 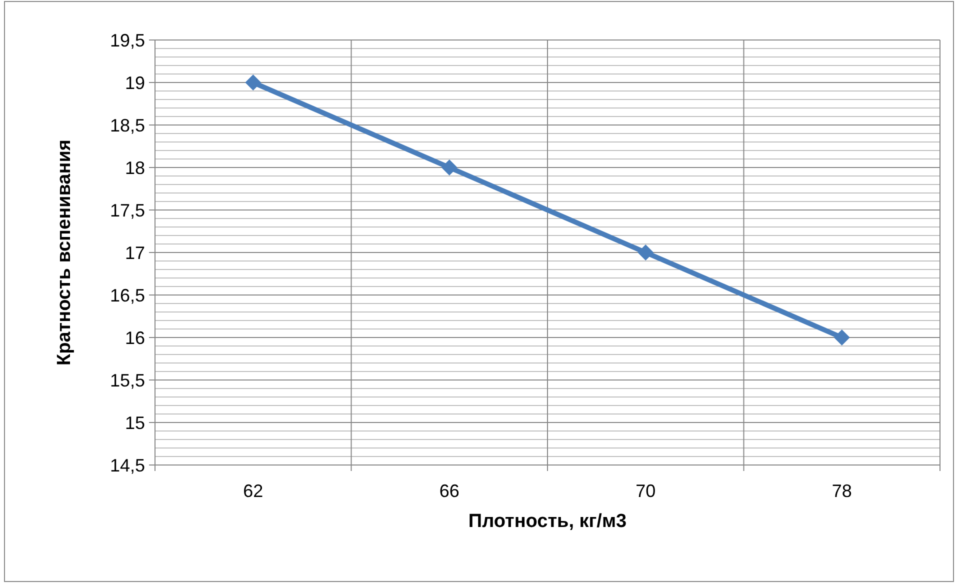 I want to click on x-tick-label: 78, so click(x=842, y=491).